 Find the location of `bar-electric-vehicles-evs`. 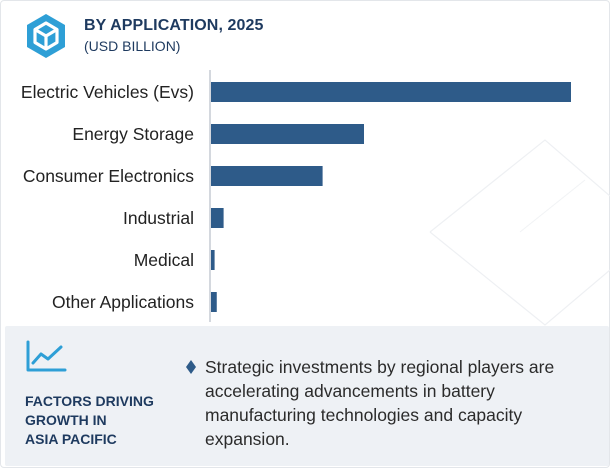

bar-electric-vehicles-evs is located at coordinates (391, 92).